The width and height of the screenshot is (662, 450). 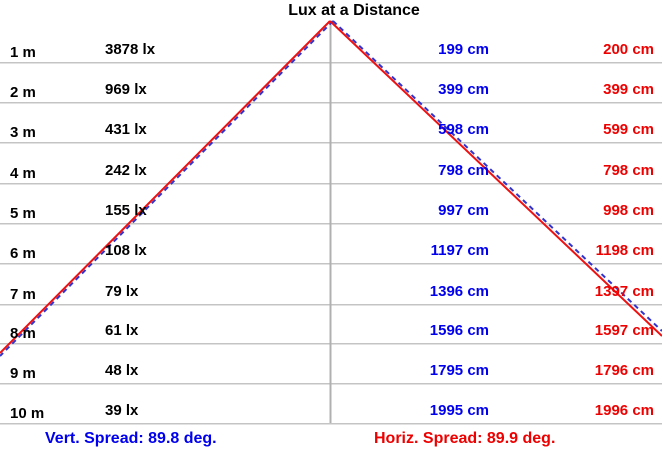 I want to click on vert-spread-label: Vert. Spread: 89.8 deg., so click(x=131, y=438).